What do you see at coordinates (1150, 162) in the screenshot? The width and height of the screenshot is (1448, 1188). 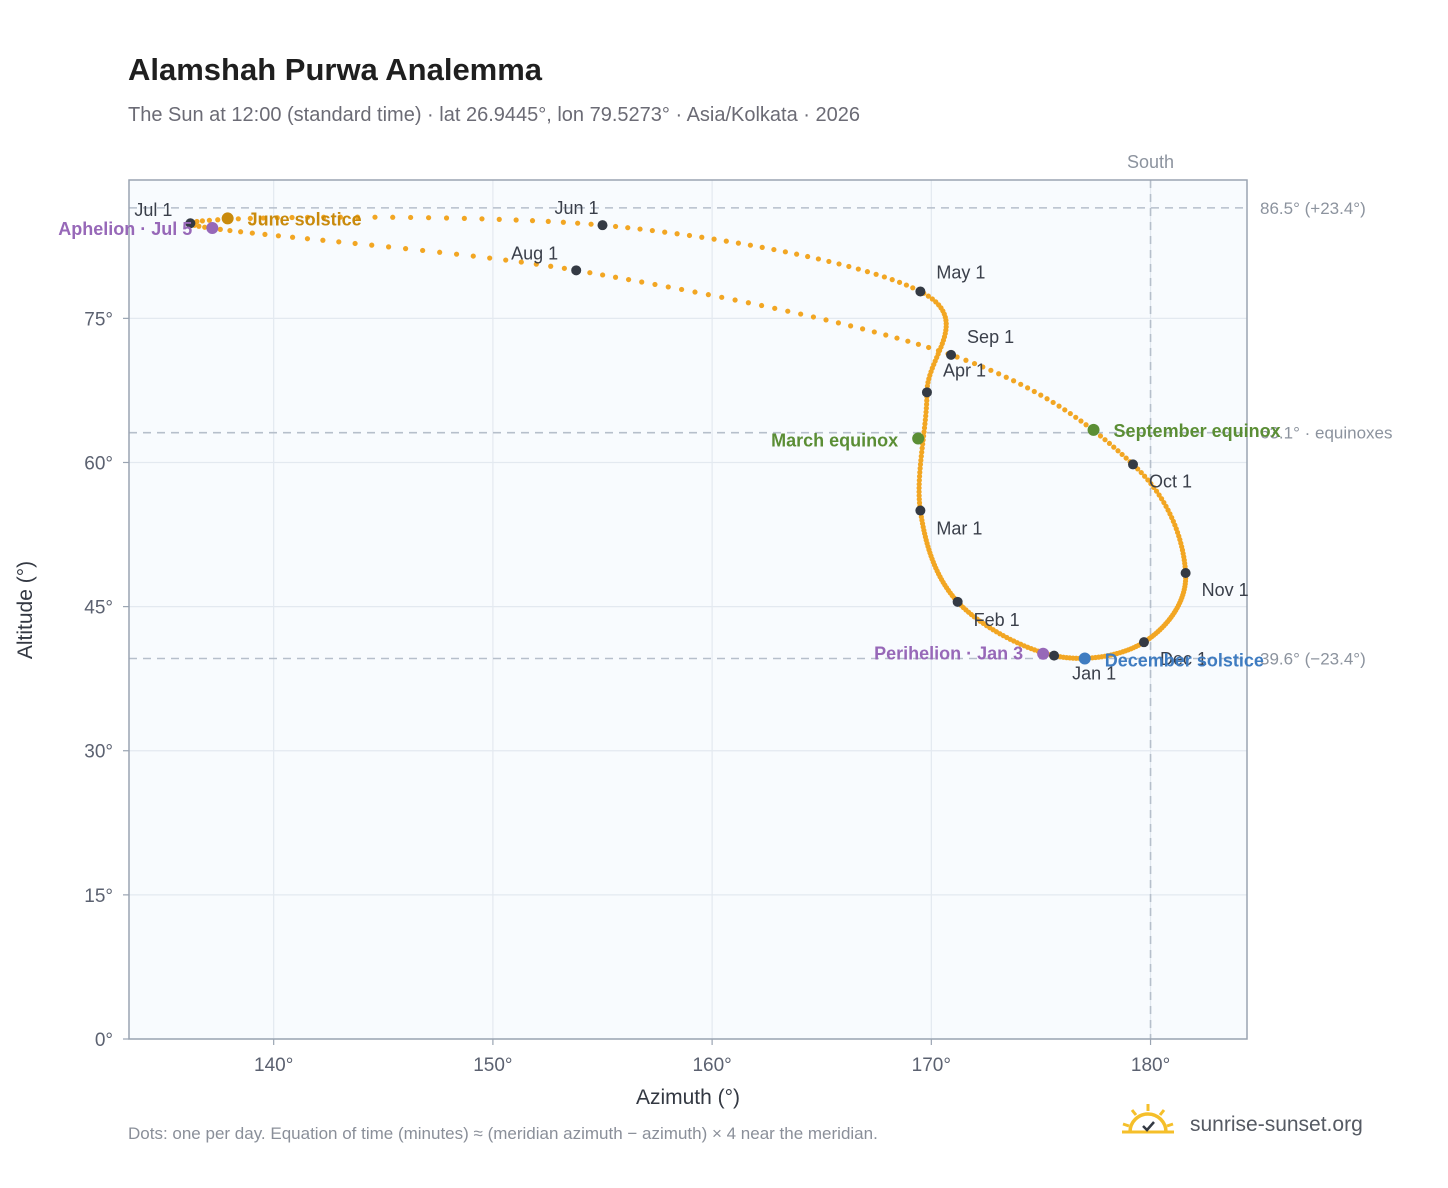 I see `meridian-label: South` at bounding box center [1150, 162].